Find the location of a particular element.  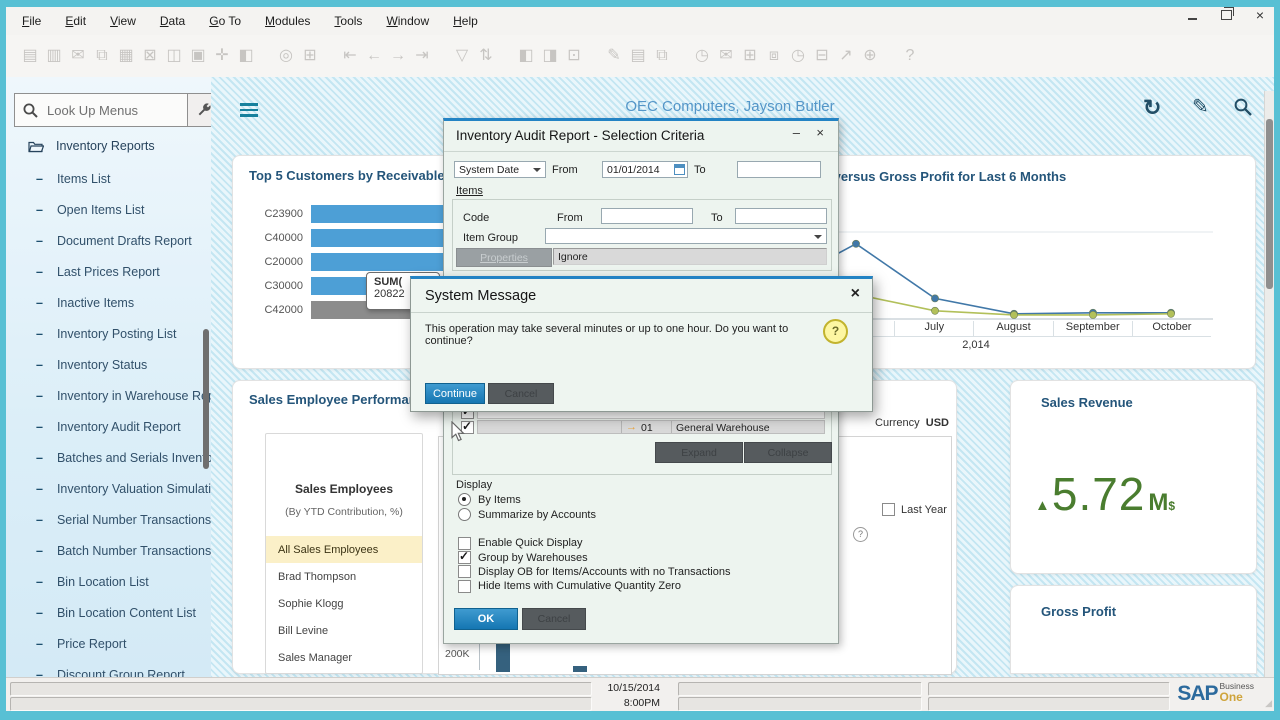

sidebar-item: Bin Location Content List is located at coordinates (108, 612).